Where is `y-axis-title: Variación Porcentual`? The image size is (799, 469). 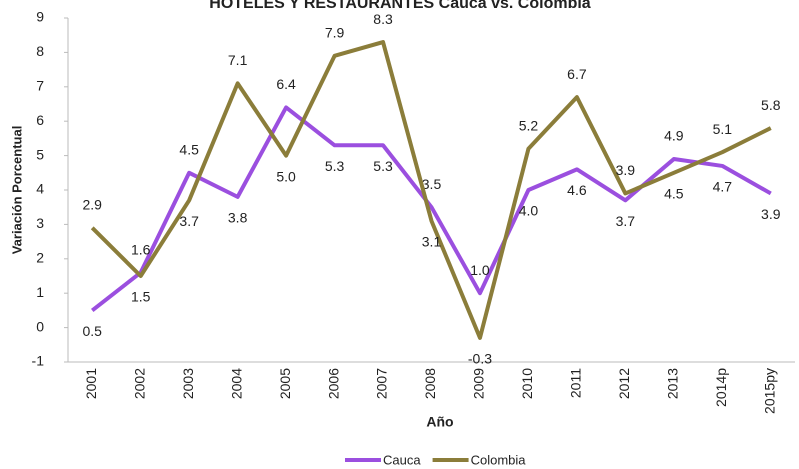 y-axis-title: Variación Porcentual is located at coordinates (16, 190).